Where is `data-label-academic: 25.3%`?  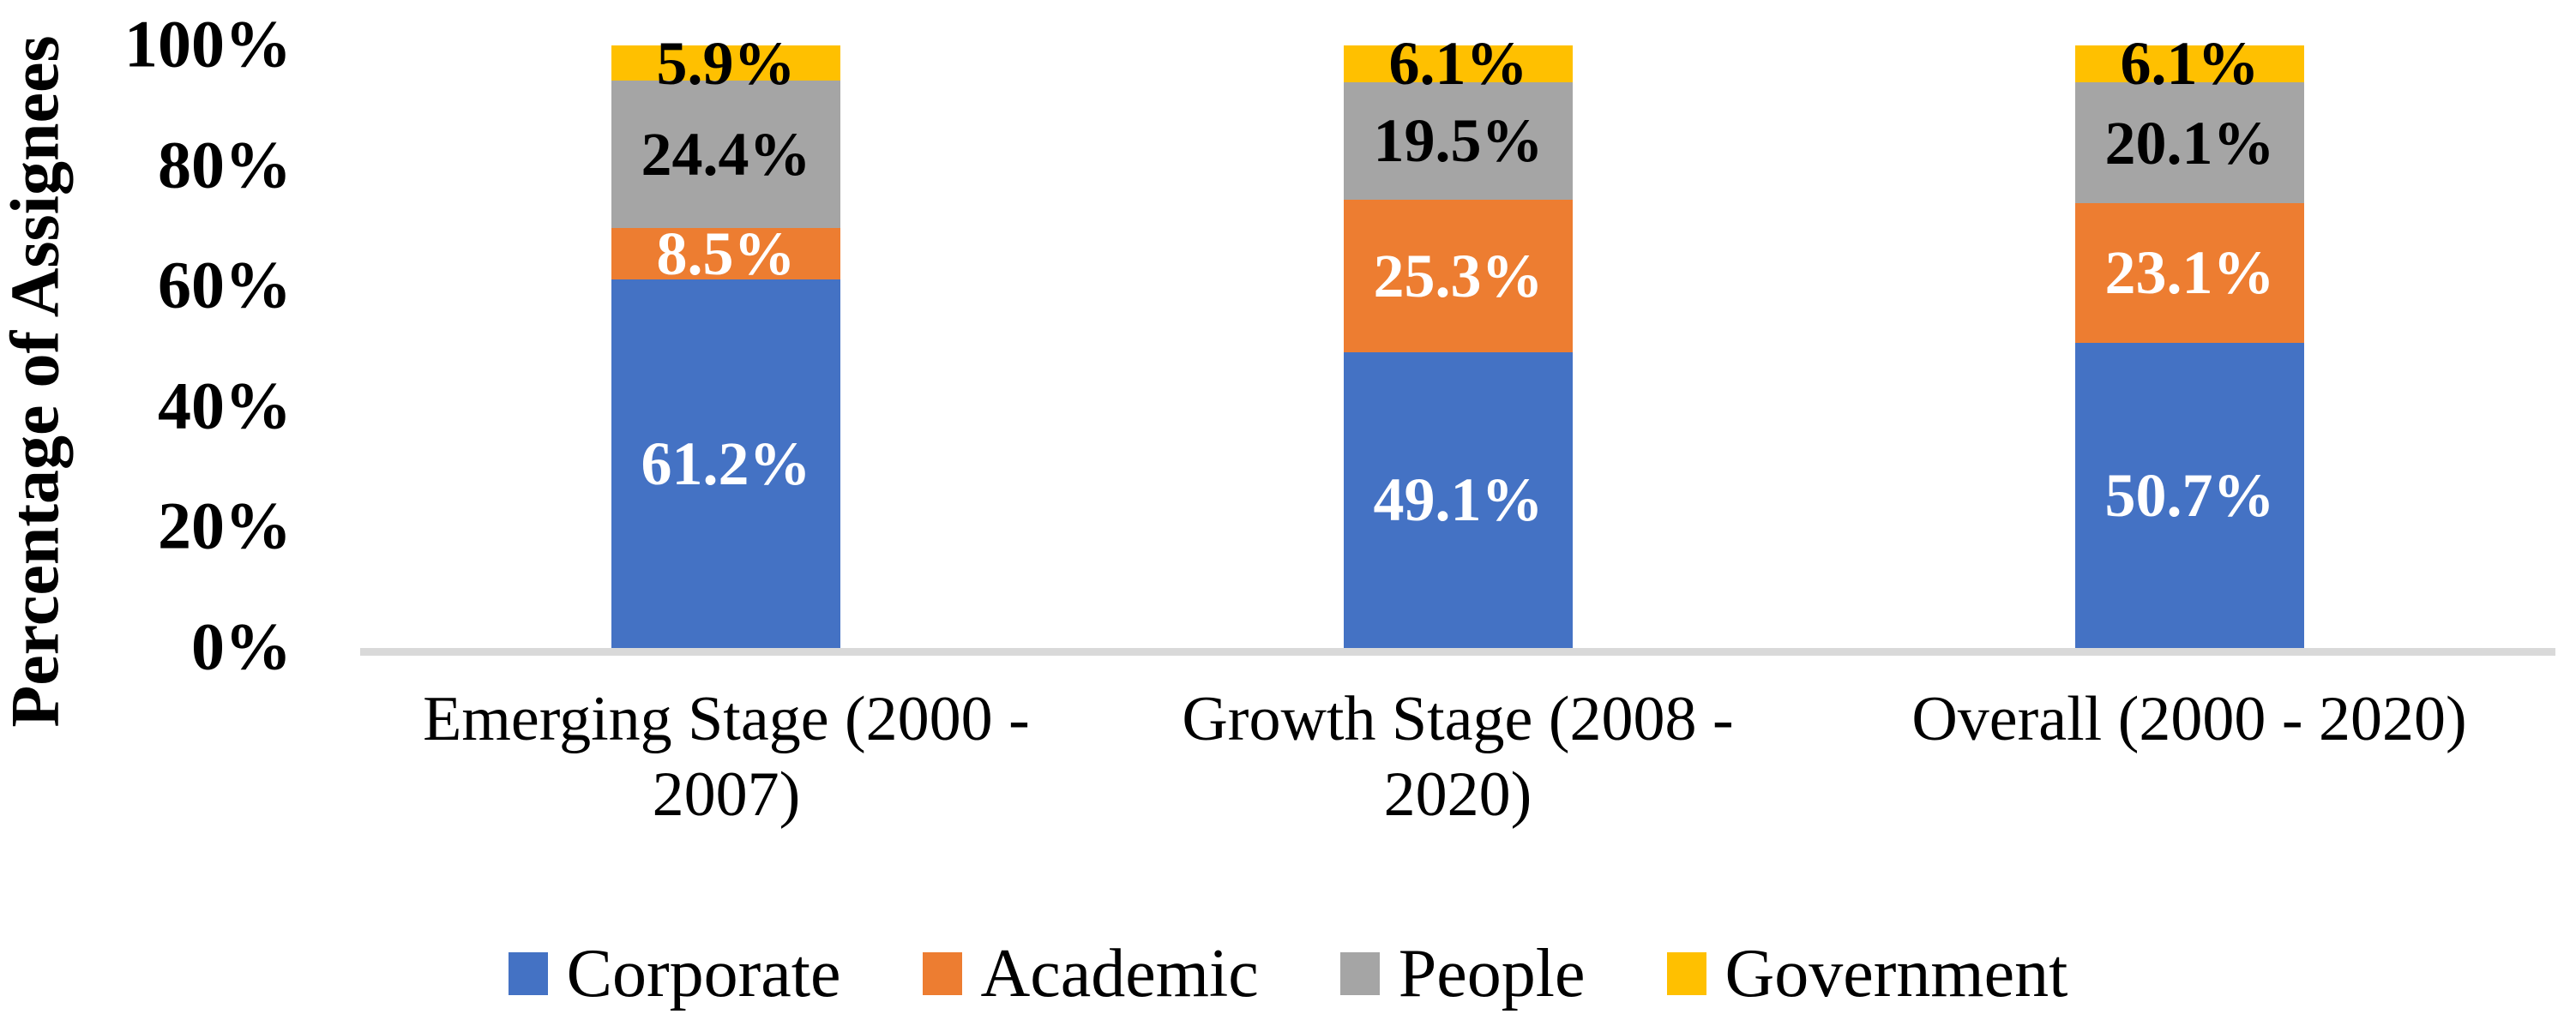 data-label-academic: 25.3% is located at coordinates (1458, 275).